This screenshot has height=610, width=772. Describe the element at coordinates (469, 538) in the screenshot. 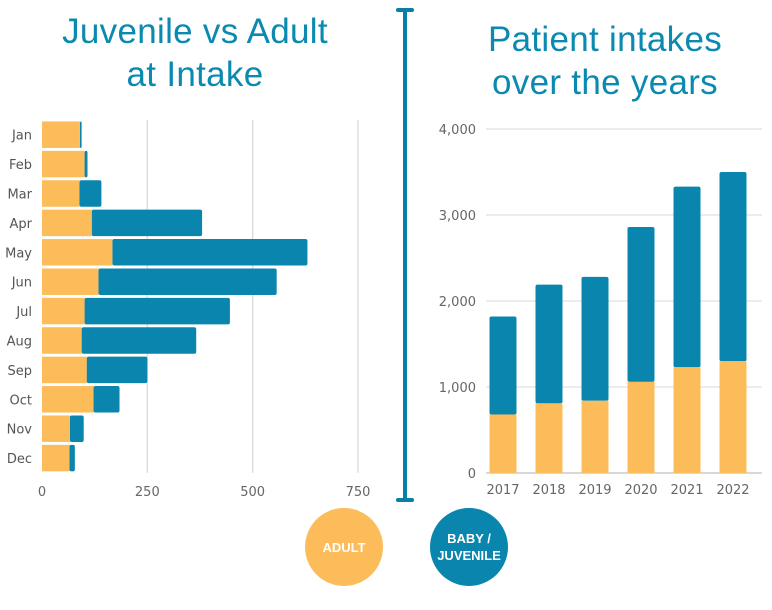

I see `legend-juvenile-line1: BABY /` at that location.